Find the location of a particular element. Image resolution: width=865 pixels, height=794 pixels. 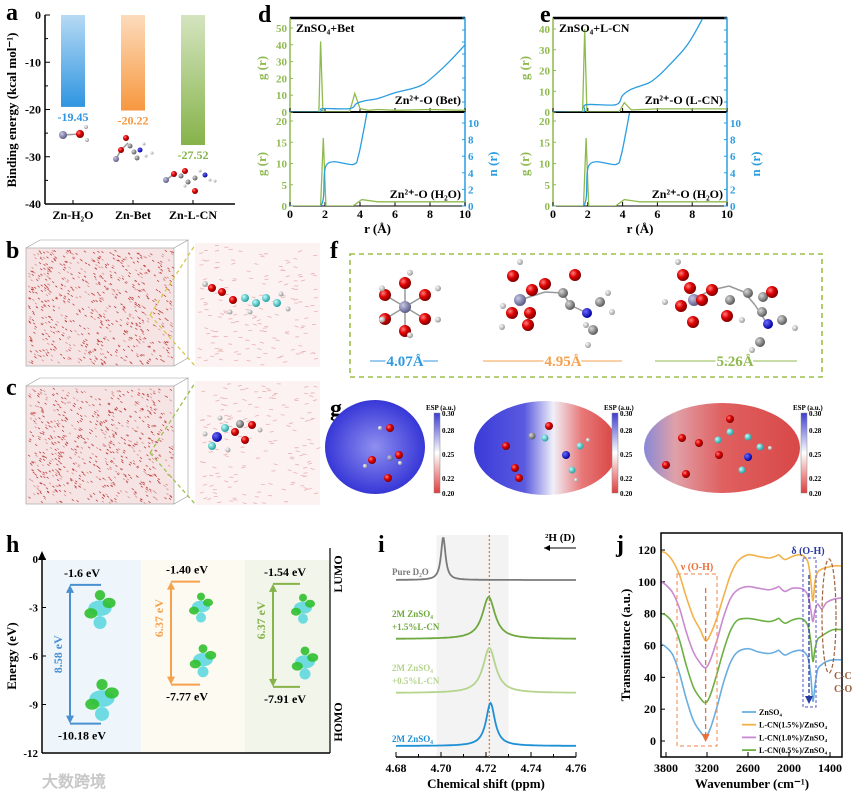

y-axis-title-top: g (r) is located at coordinates (524, 68).